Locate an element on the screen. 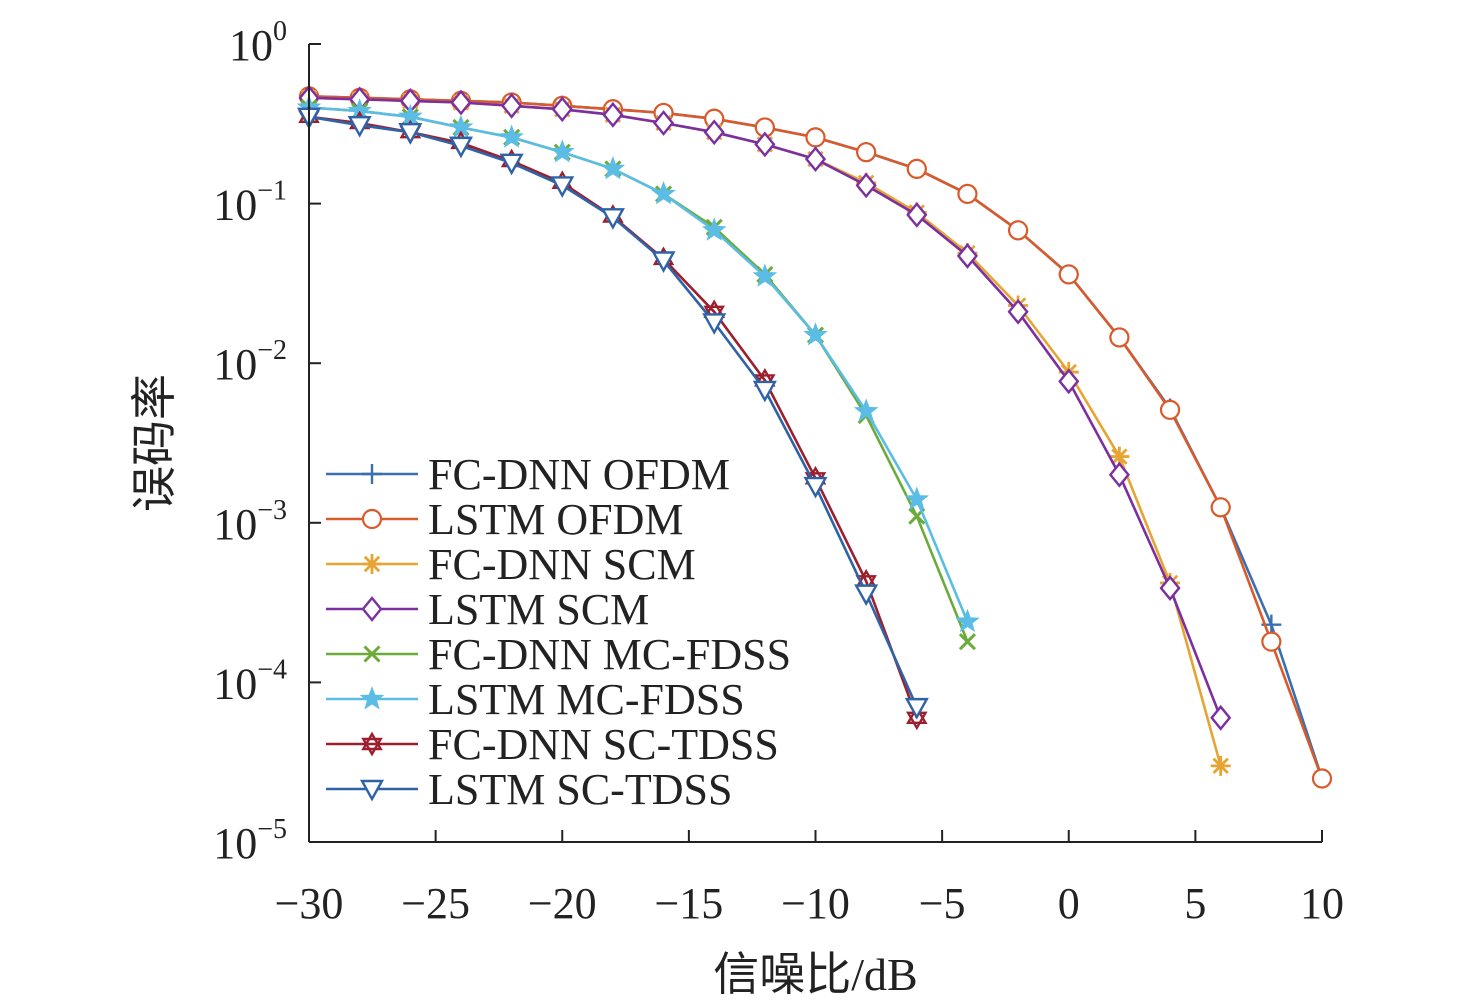  x-tick-label: −30 is located at coordinates (309, 903).